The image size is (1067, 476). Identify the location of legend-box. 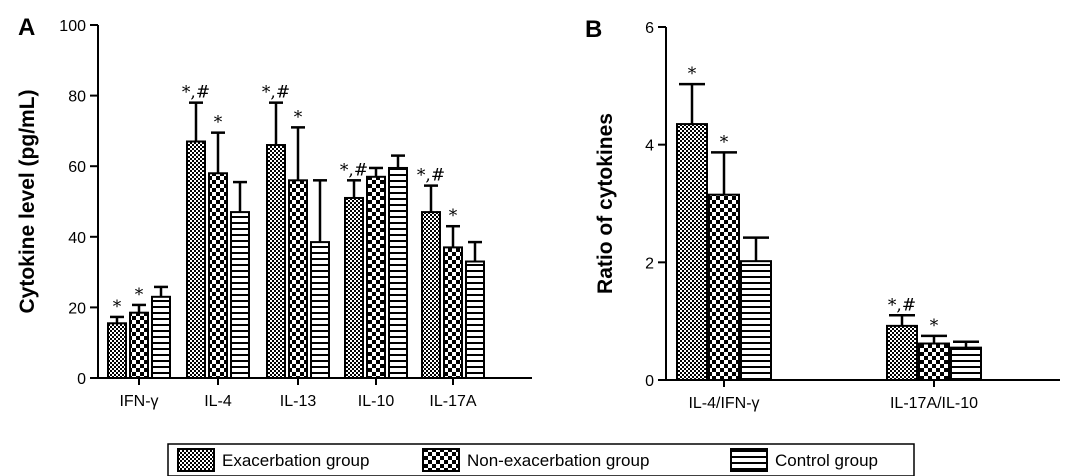
(541, 459).